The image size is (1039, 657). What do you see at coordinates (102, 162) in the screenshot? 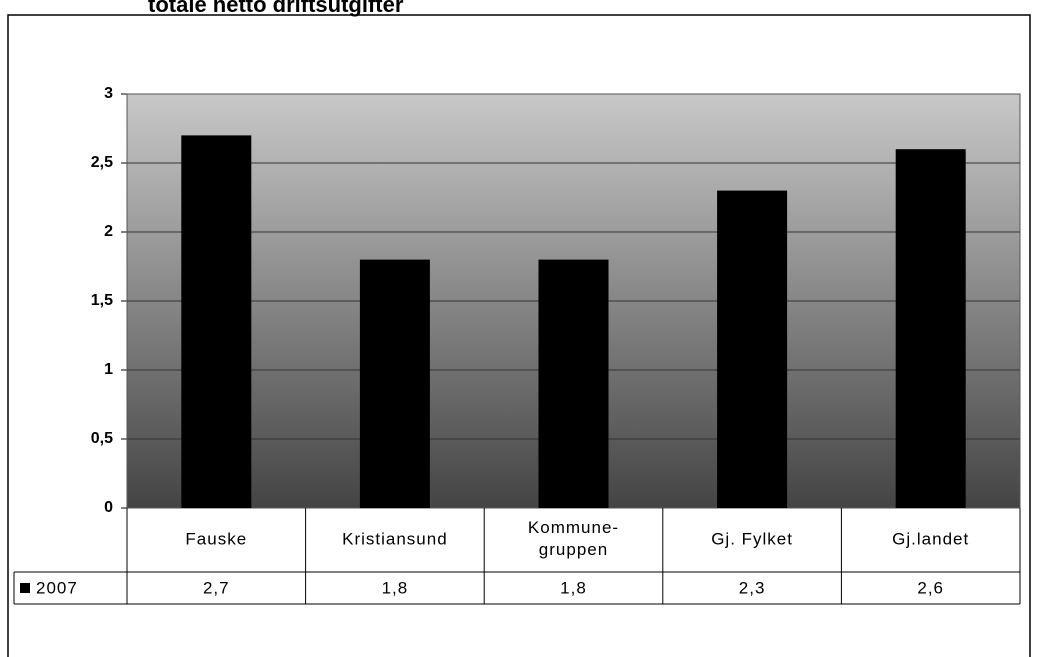
I see `y-tick-label: 2,5` at bounding box center [102, 162].